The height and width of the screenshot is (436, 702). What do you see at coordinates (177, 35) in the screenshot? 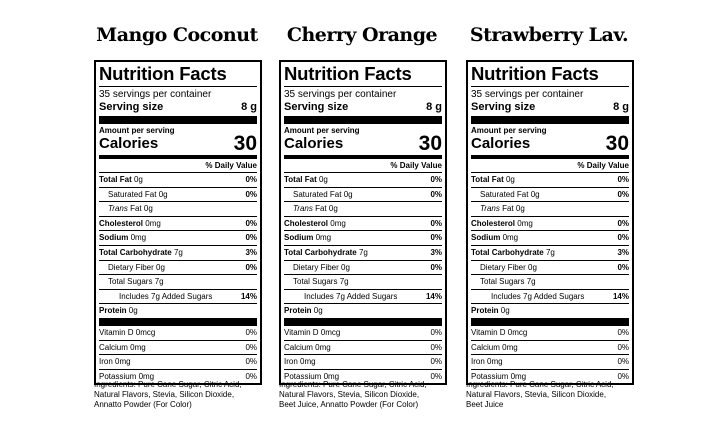
I see `flavor-title: Mango Coconut` at bounding box center [177, 35].